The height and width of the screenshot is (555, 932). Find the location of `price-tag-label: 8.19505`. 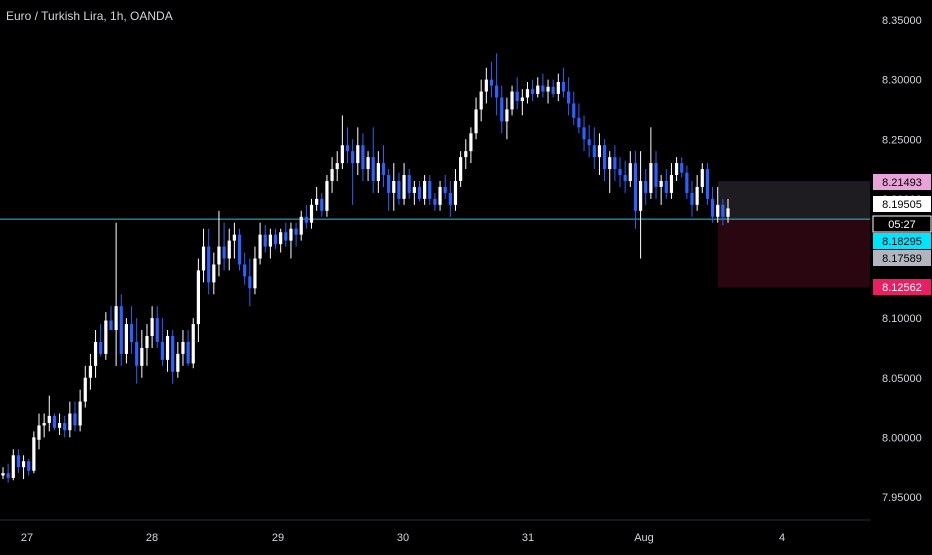

price-tag-label: 8.19505 is located at coordinates (902, 205).